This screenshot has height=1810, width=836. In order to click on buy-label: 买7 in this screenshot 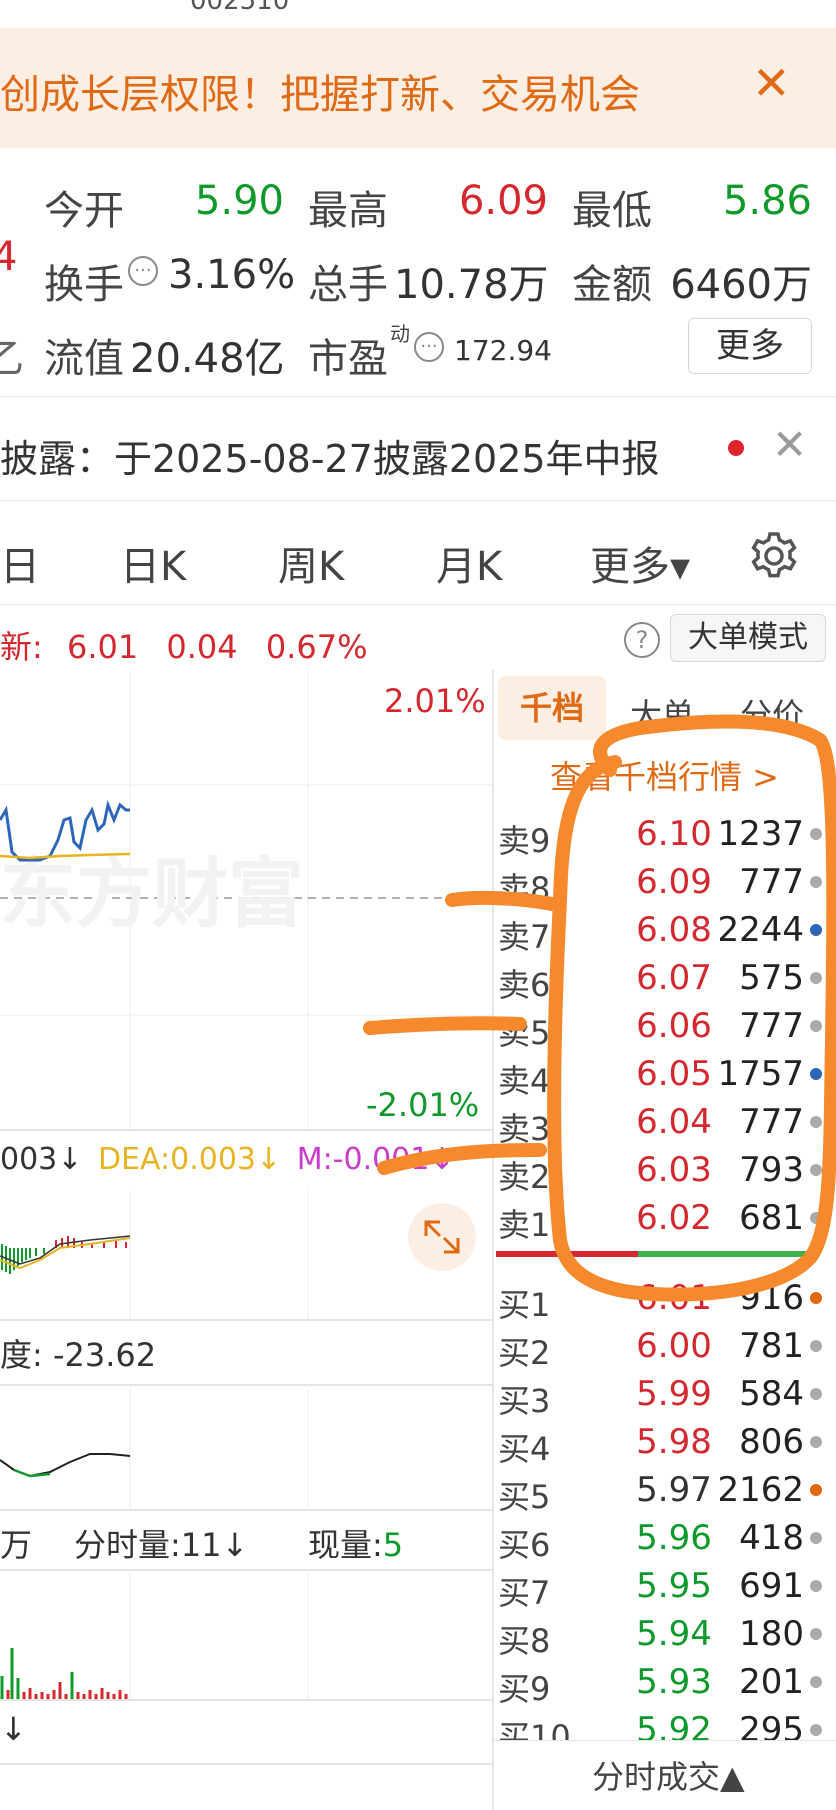, I will do `click(524, 1593)`.